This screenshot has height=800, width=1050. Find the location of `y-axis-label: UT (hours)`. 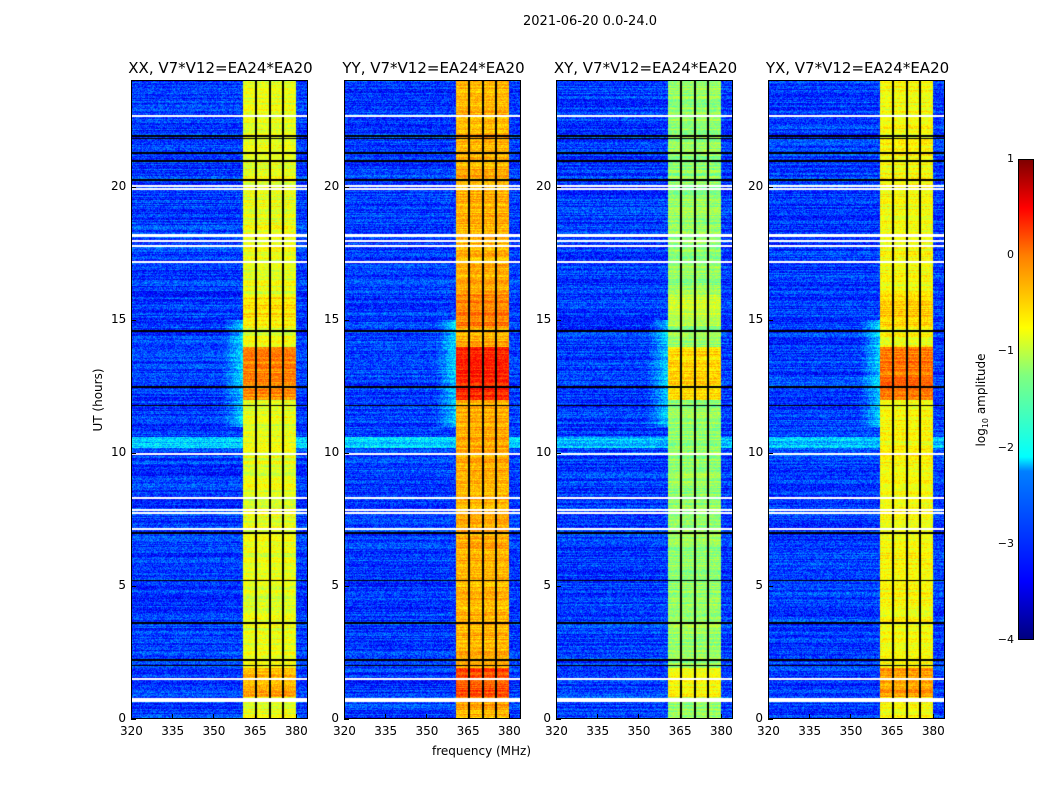

y-axis-label: UT (hours) is located at coordinates (98, 400).